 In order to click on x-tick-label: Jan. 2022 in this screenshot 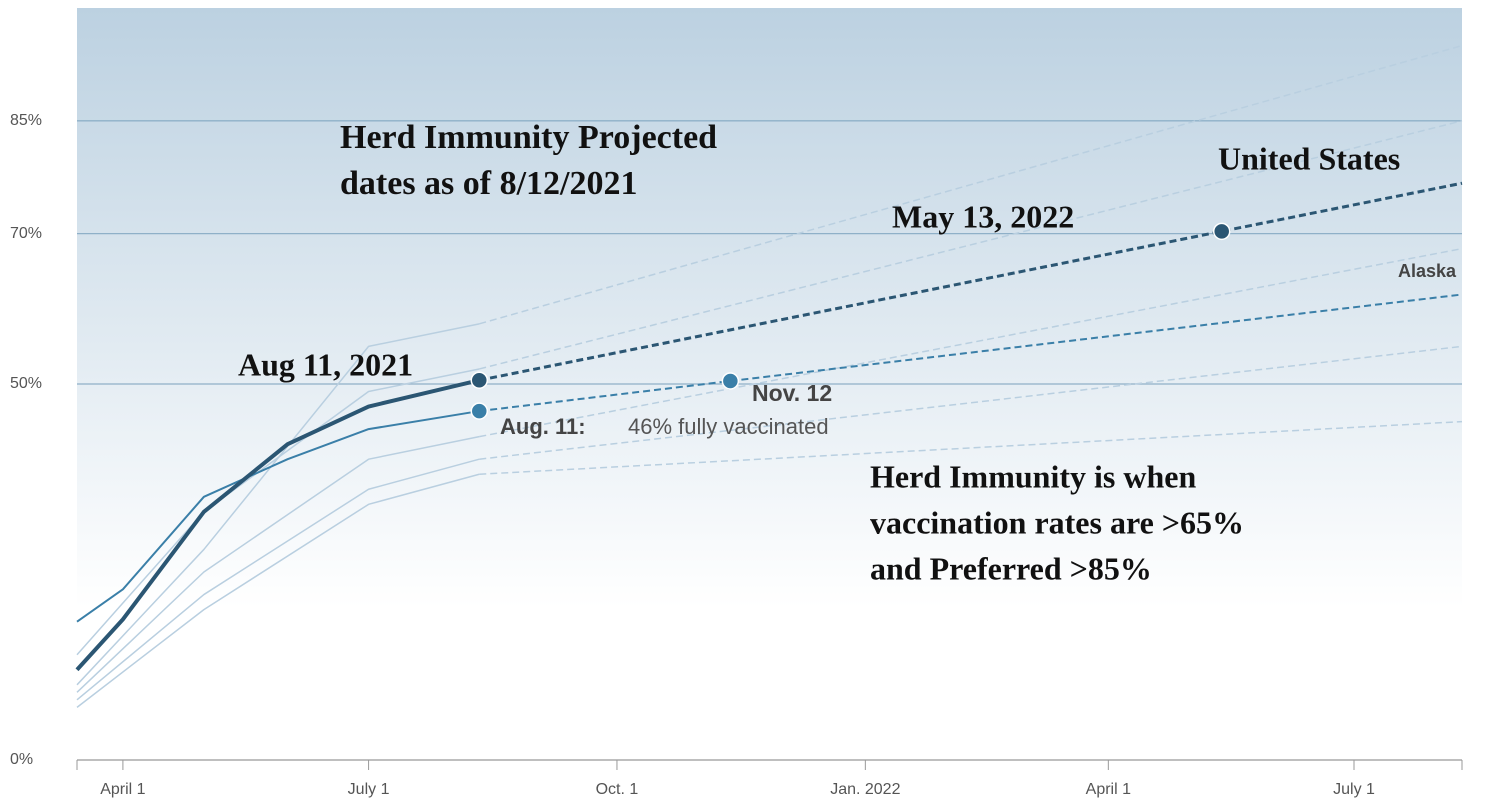, I will do `click(865, 789)`.